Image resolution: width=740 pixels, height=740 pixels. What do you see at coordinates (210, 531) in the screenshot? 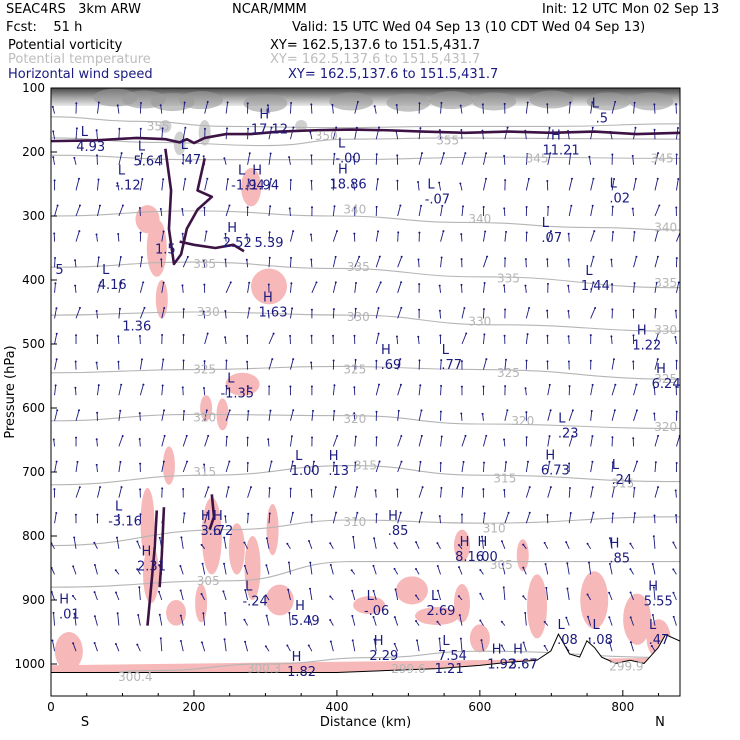
I see `pv-extremum-value: 3.6` at bounding box center [210, 531].